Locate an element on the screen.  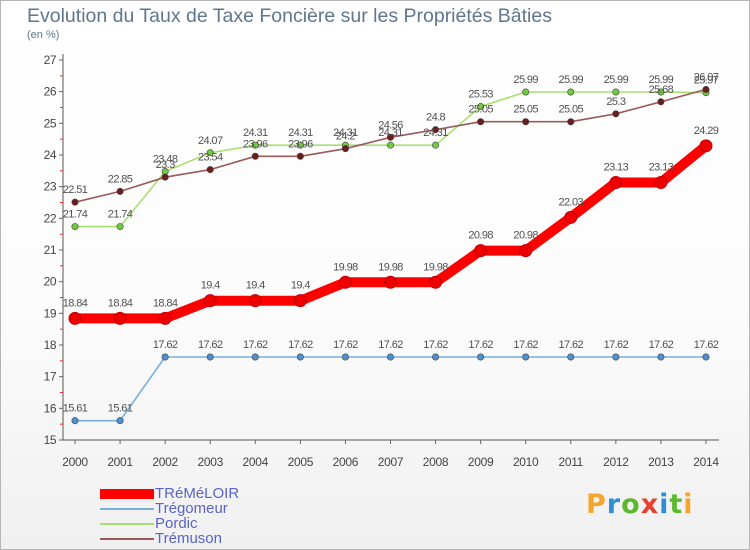
y-tick-label: 22 is located at coordinates (50, 218).